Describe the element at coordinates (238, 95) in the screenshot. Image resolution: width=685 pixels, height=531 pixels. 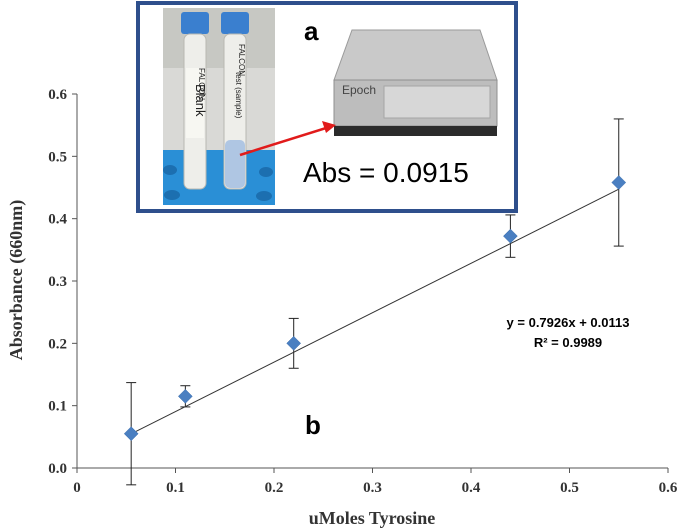
I see `tube-label-right: test (sample)` at that location.